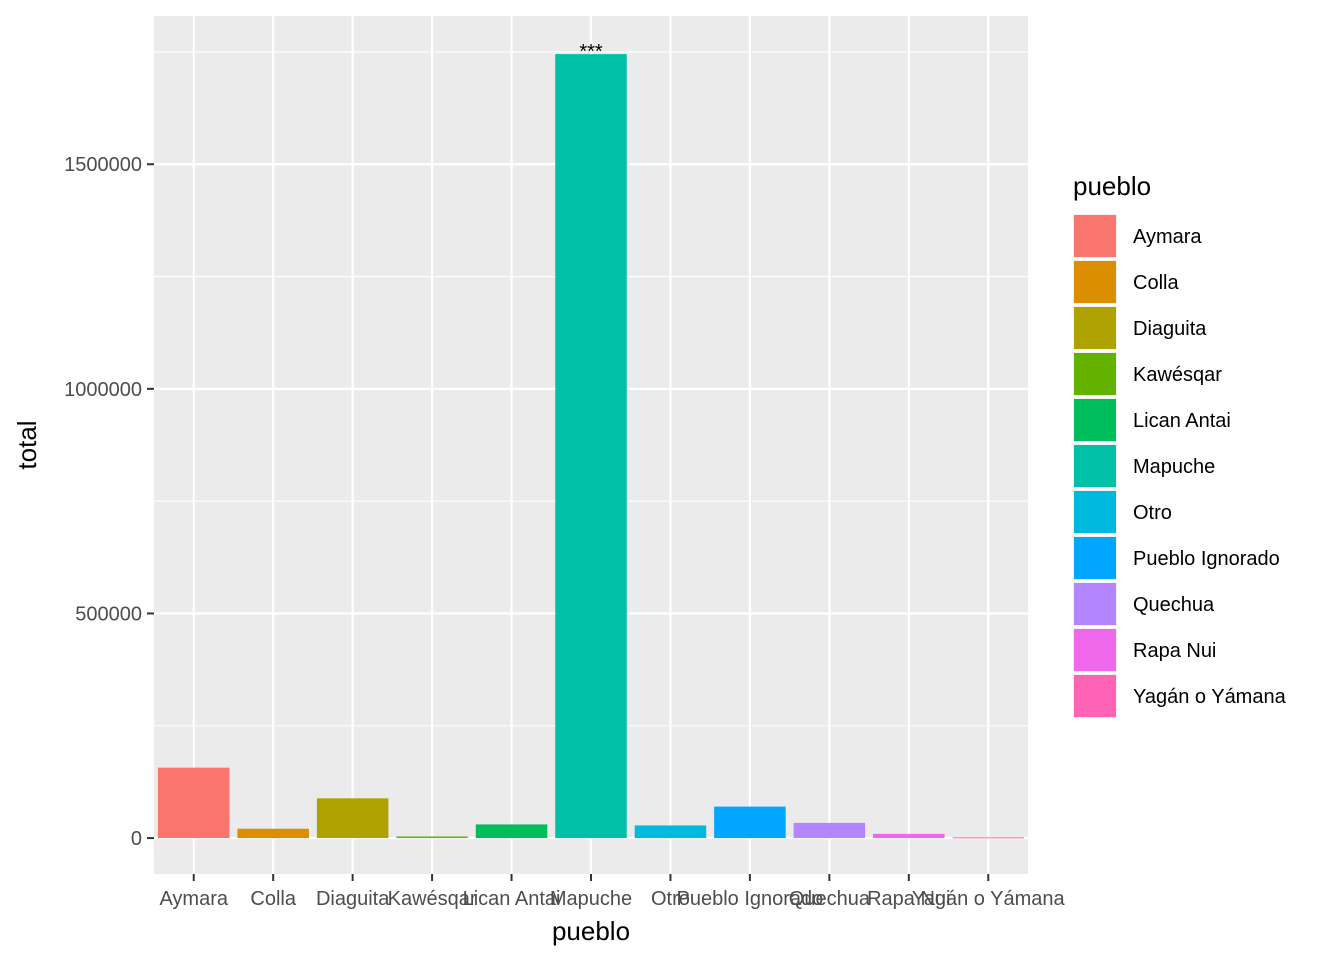 This screenshot has height=960, width=1344. I want to click on x-tick-label: Kawésqar, so click(432, 899).